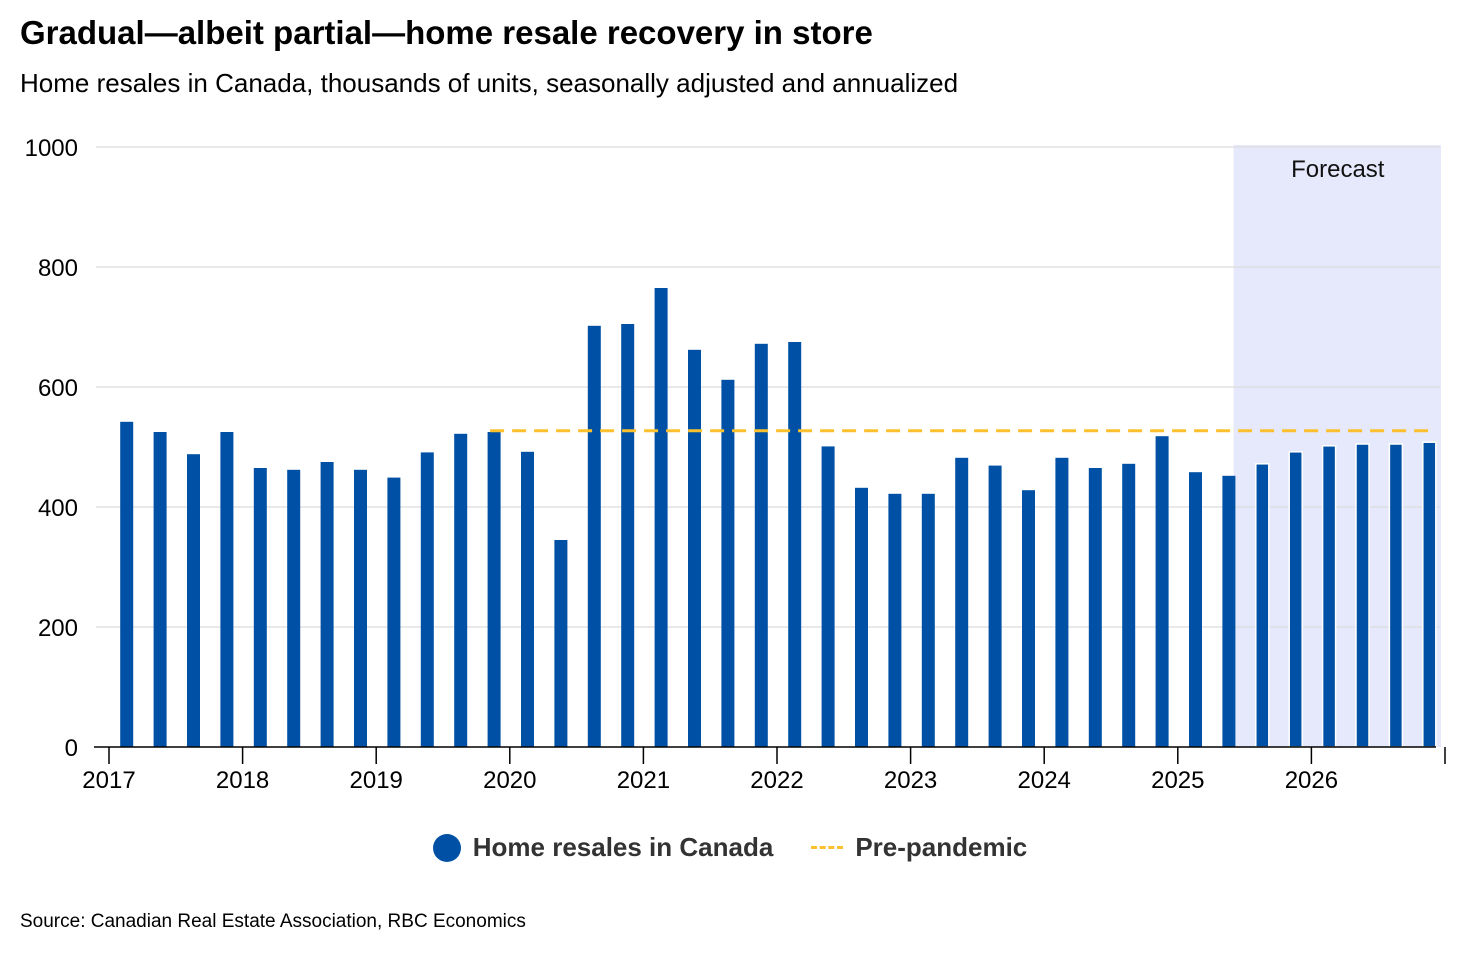  What do you see at coordinates (1311, 780) in the screenshot?
I see `x-tick-label: 2026` at bounding box center [1311, 780].